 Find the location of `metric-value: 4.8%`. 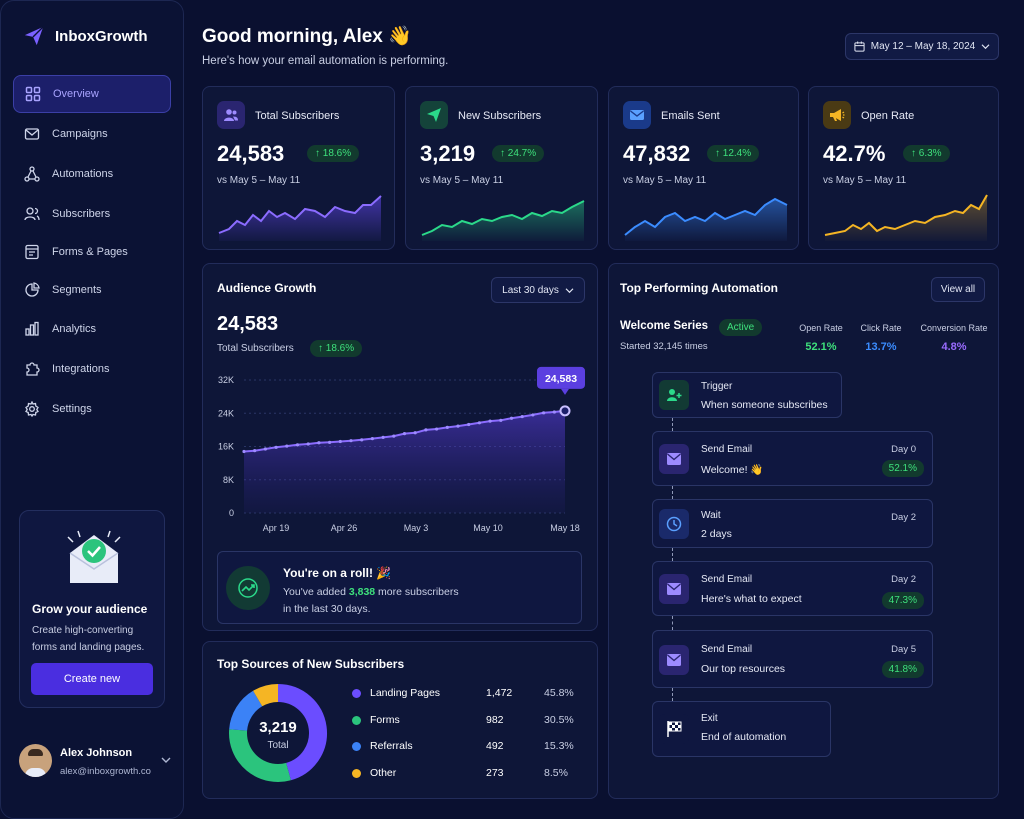

metric-value: 4.8% is located at coordinates (954, 347).